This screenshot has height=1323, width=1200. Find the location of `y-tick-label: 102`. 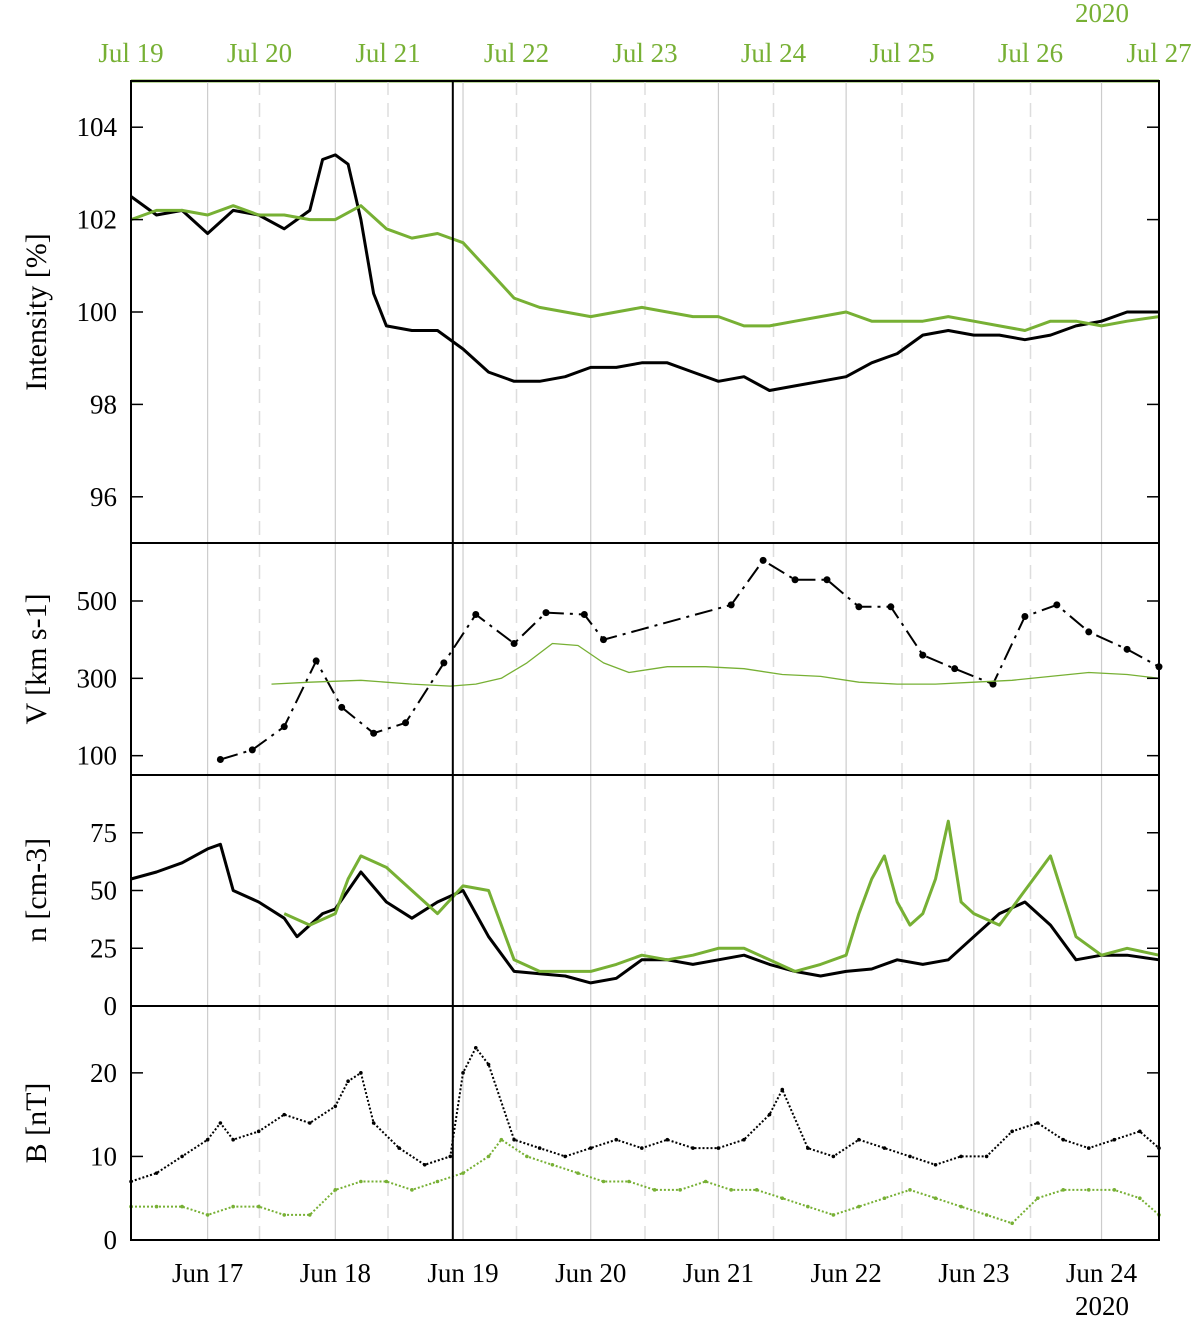

y-tick-label: 102 is located at coordinates (97, 220).